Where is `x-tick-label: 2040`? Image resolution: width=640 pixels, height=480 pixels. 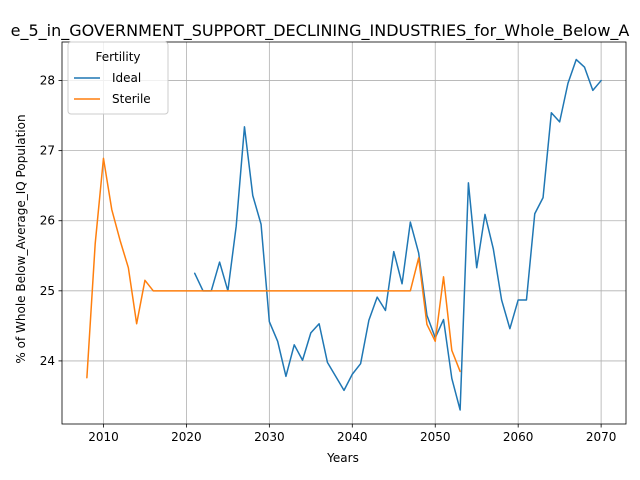 x-tick-label: 2040 is located at coordinates (352, 437).